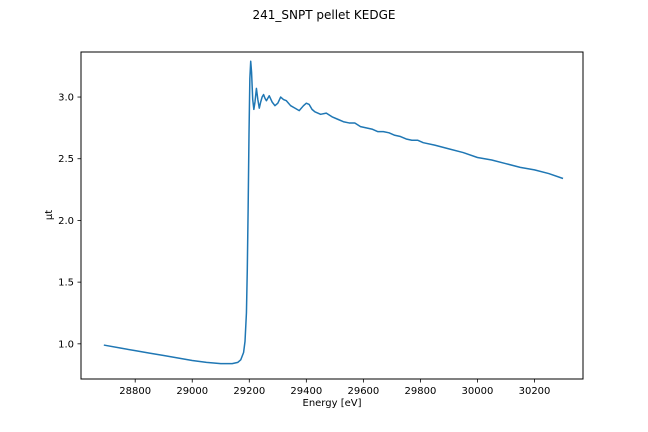 The height and width of the screenshot is (432, 648). What do you see at coordinates (478, 391) in the screenshot?
I see `x-tick-label: 30000` at bounding box center [478, 391].